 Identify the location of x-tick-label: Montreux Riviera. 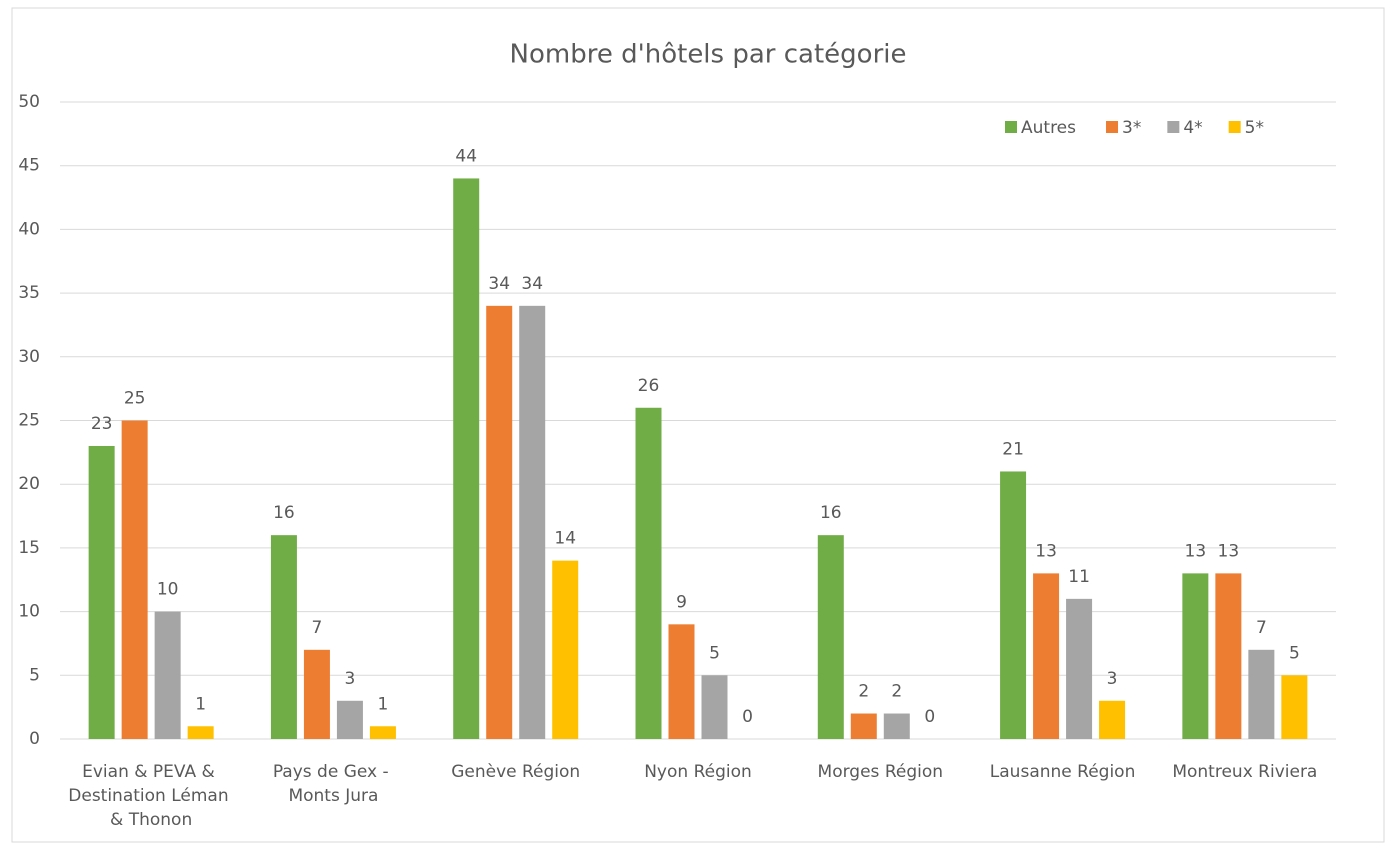
(1244, 772).